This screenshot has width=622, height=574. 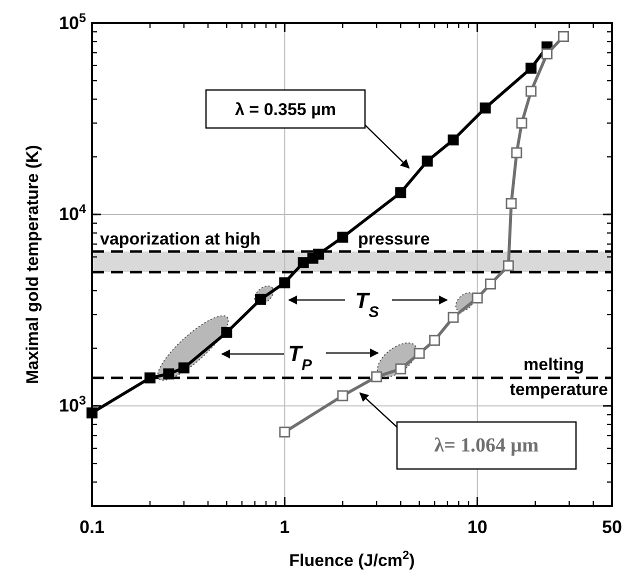 I want to click on x-tick-label: 50, so click(x=612, y=526).